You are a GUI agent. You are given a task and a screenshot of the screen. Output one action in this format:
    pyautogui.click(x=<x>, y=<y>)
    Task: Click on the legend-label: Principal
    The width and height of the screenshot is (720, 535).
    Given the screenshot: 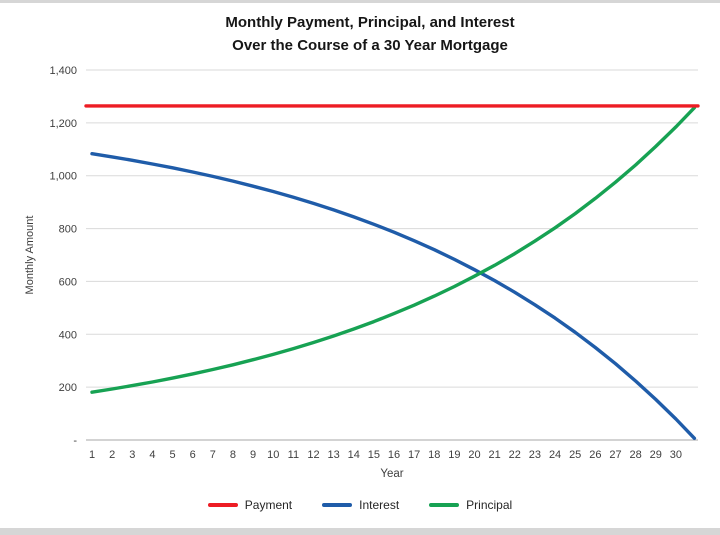 What is the action you would take?
    pyautogui.click(x=489, y=505)
    